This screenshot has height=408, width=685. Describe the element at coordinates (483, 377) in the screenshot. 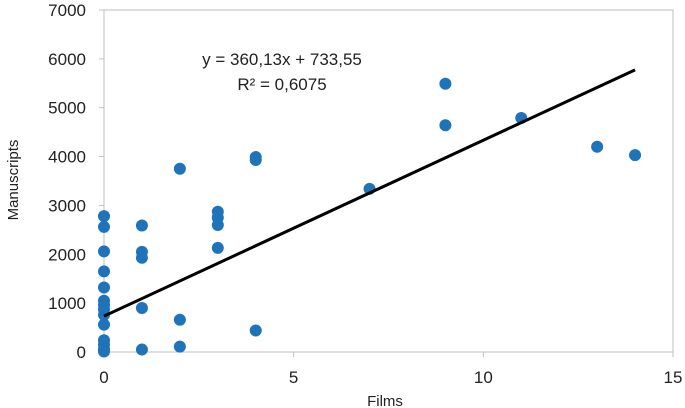

I see `x-tick-label: 10` at that location.